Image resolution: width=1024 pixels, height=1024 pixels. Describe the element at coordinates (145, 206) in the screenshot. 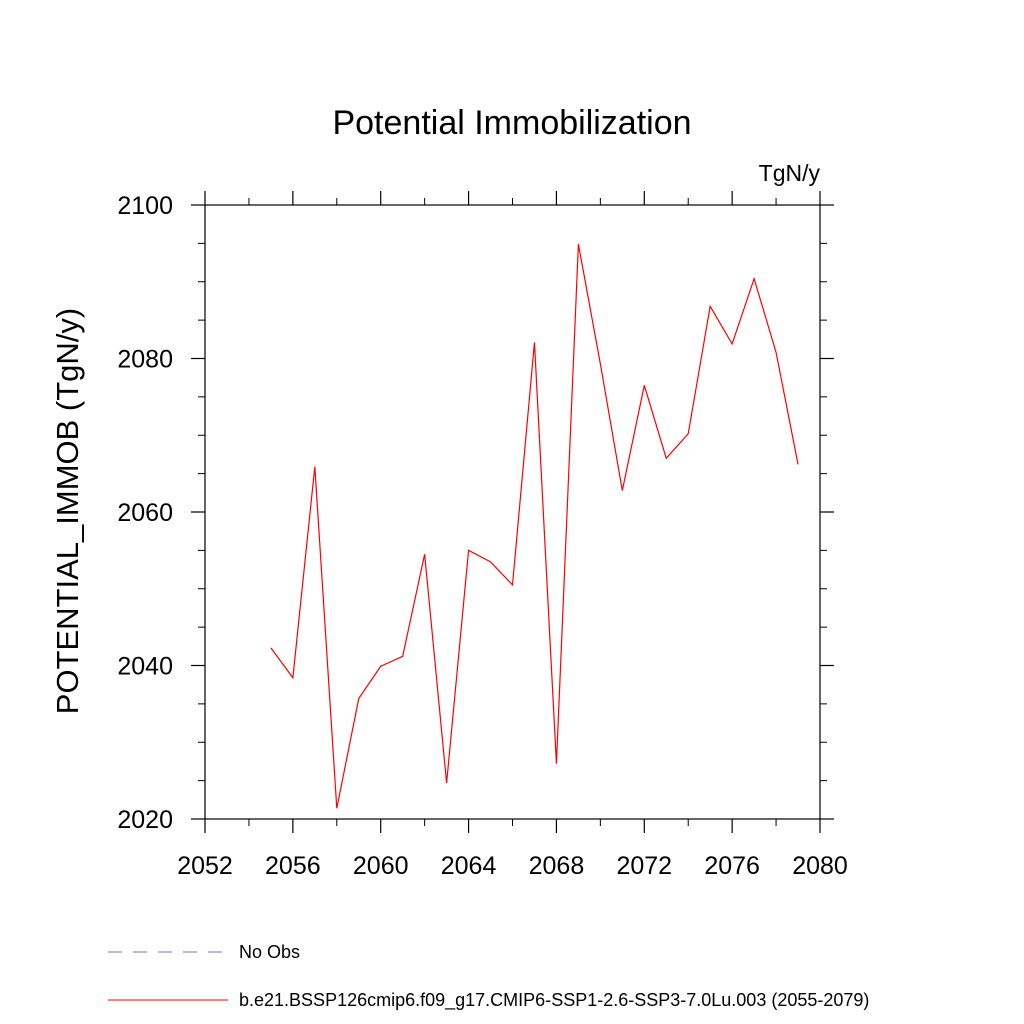

I see `y-tick-label: 2100` at that location.